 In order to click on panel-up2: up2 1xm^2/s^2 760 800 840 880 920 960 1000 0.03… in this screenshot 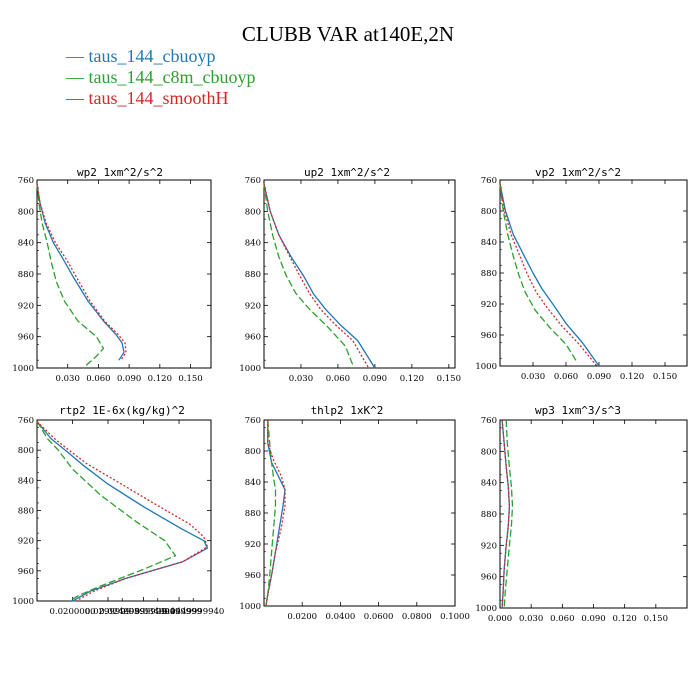, I will do `click(350, 275)`.